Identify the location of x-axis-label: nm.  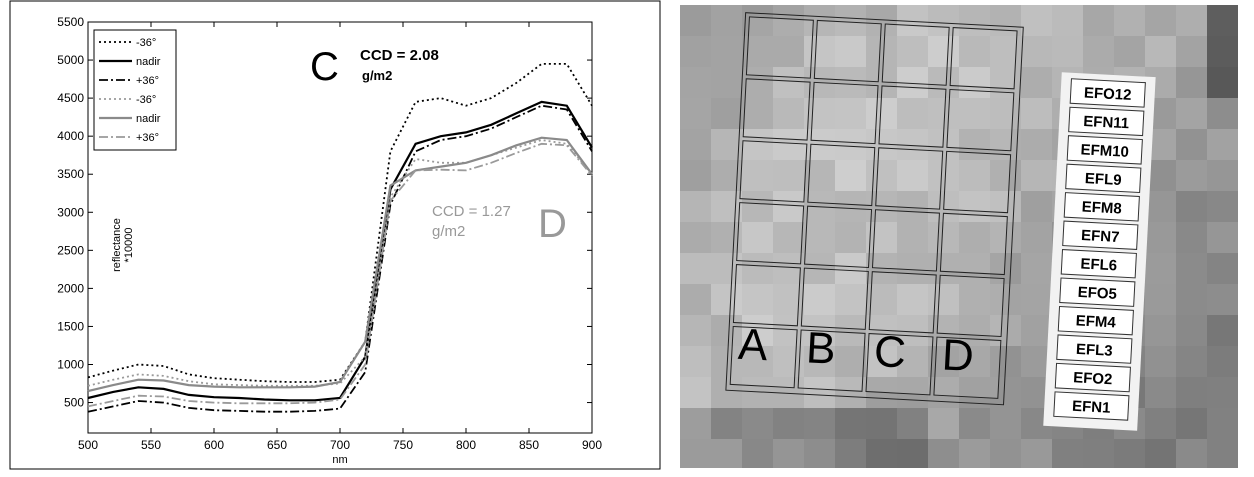
(339, 460).